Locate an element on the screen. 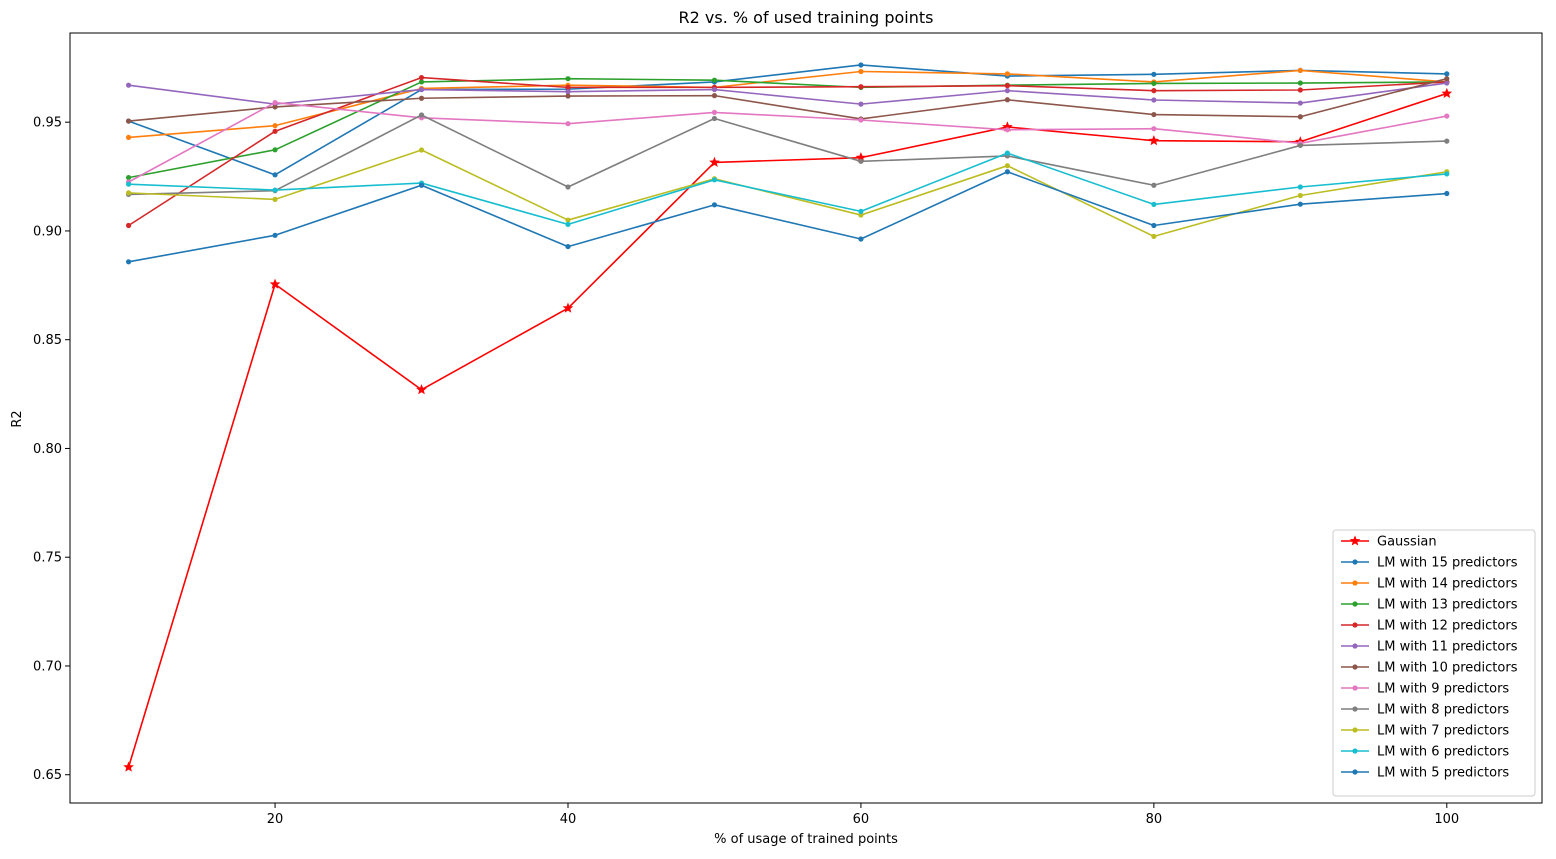 This screenshot has height=859, width=1556. legend-entry: LM with 6 predictors is located at coordinates (1425, 752).